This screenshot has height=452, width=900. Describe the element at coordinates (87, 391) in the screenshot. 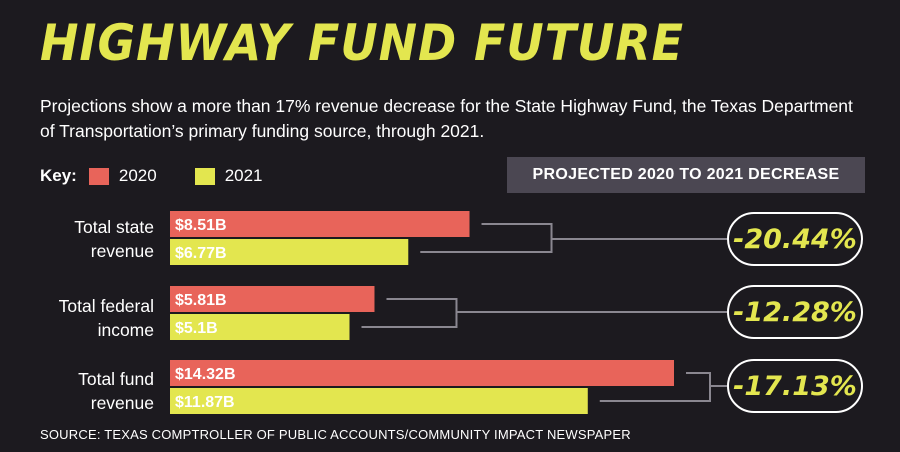

I see `category-label-fund-revenue: Total fund revenue` at that location.